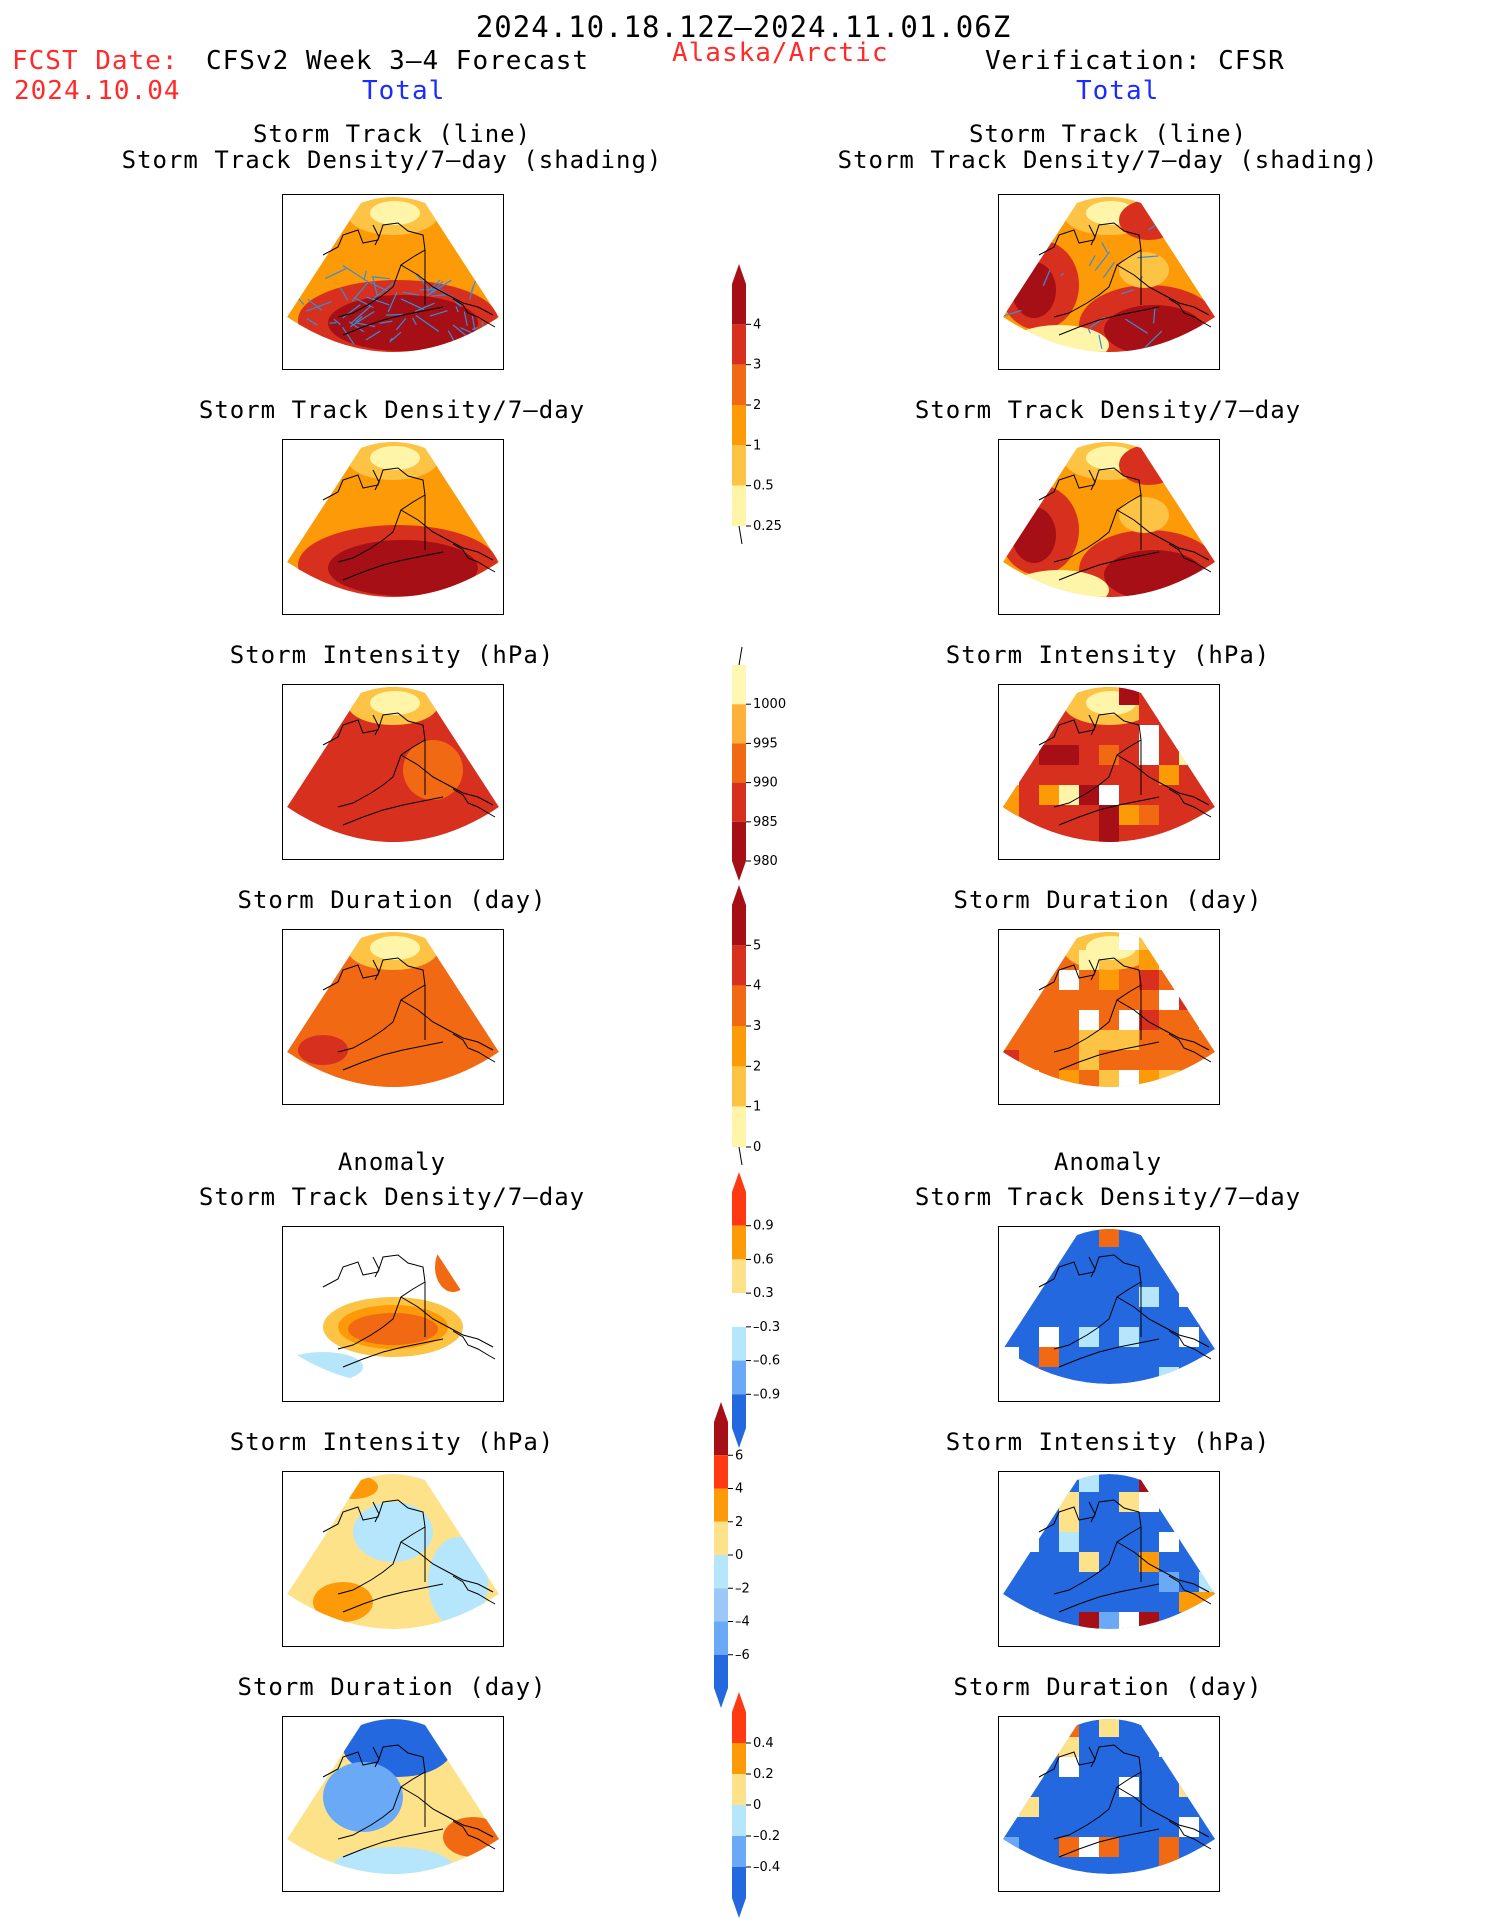 The width and height of the screenshot is (1487, 1925). I want to click on colorbar-tick-label: 2, so click(757, 1066).